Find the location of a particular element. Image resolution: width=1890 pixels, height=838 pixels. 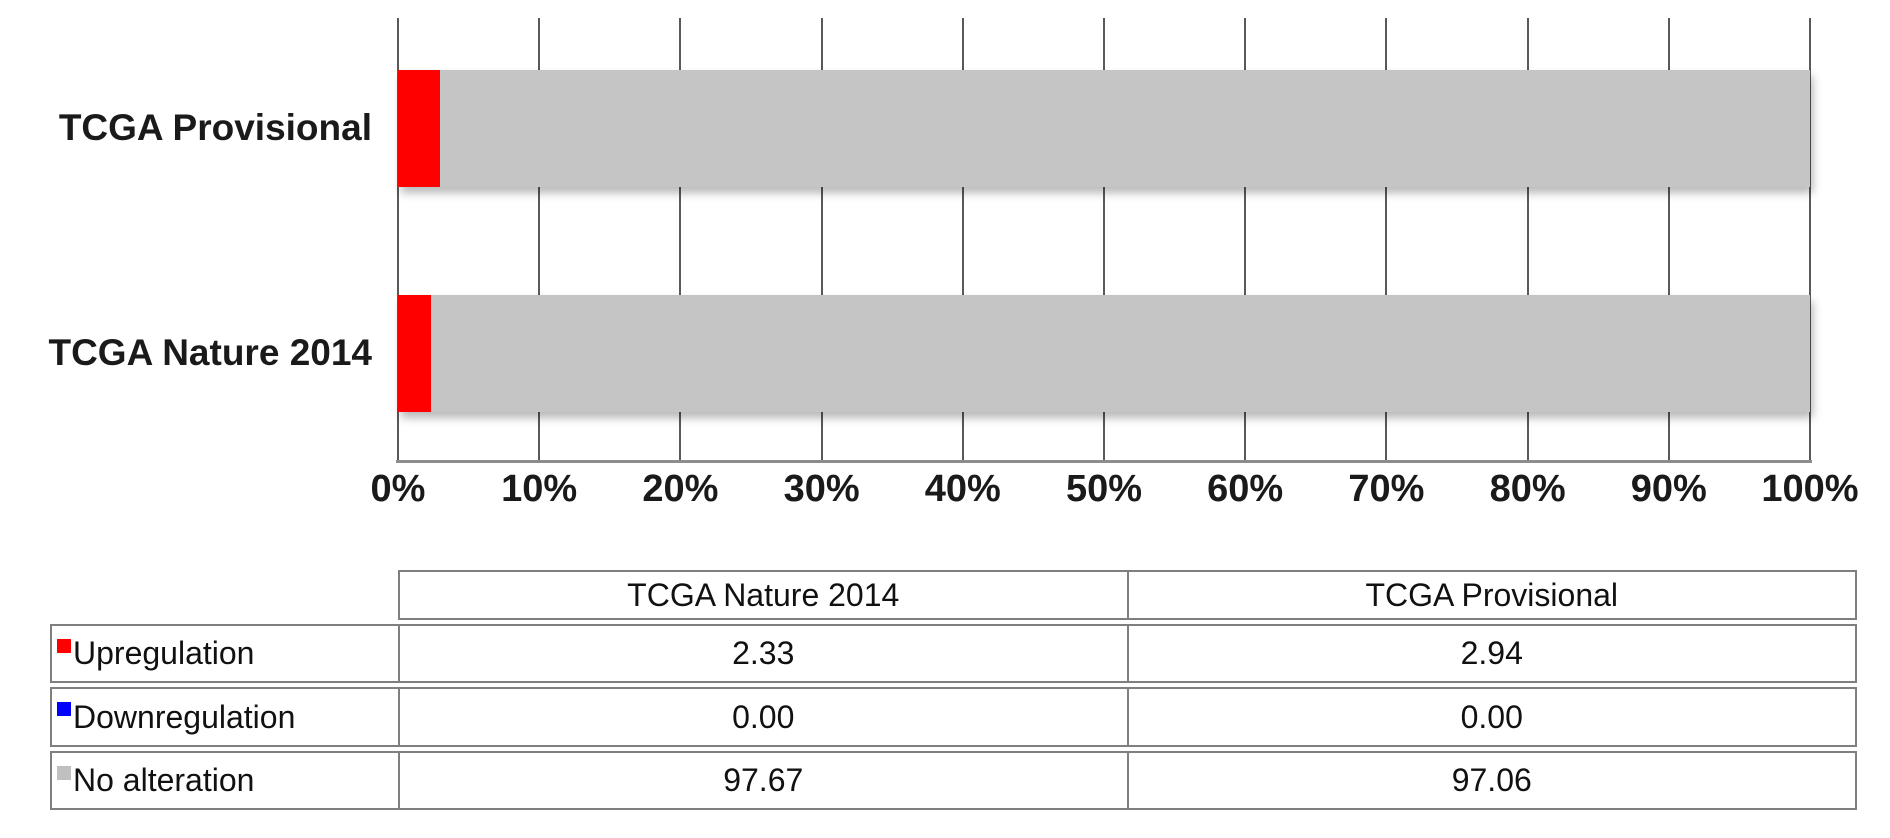

bar-tcga-nature-2014 is located at coordinates (1104, 353).